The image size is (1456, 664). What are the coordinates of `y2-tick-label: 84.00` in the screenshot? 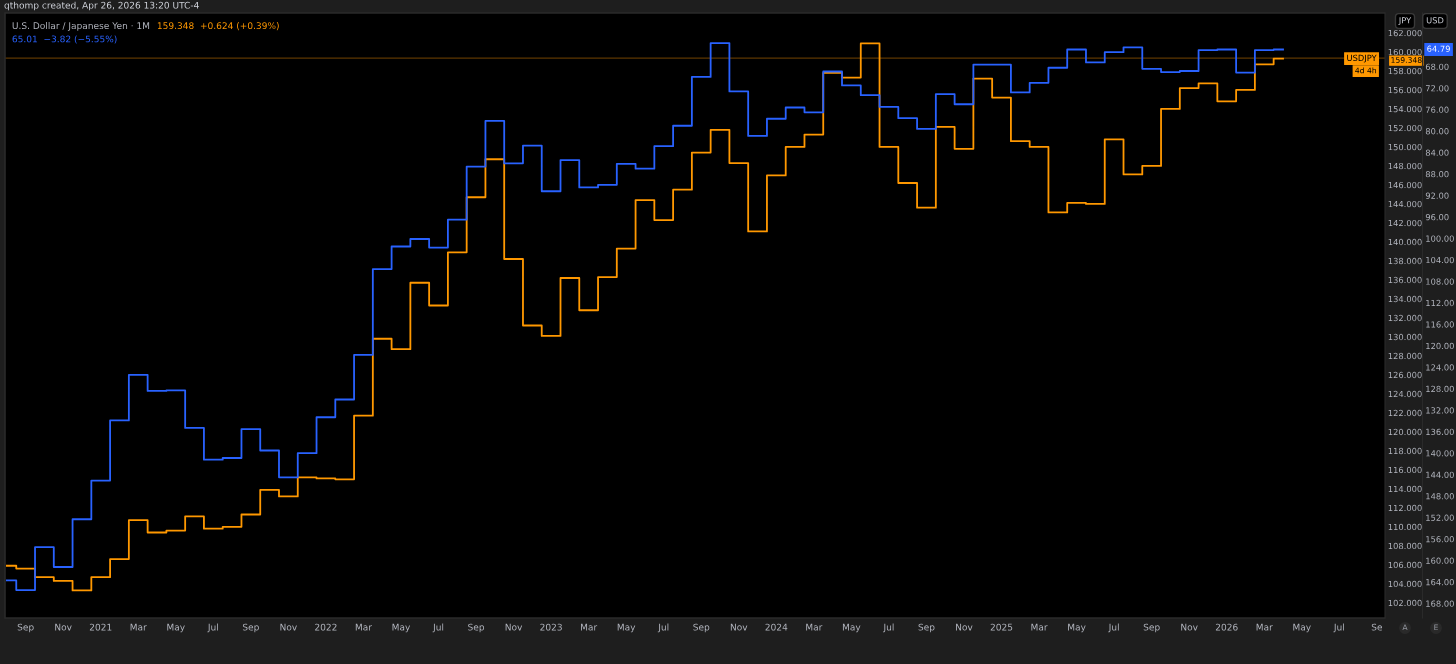 It's located at (1437, 152).